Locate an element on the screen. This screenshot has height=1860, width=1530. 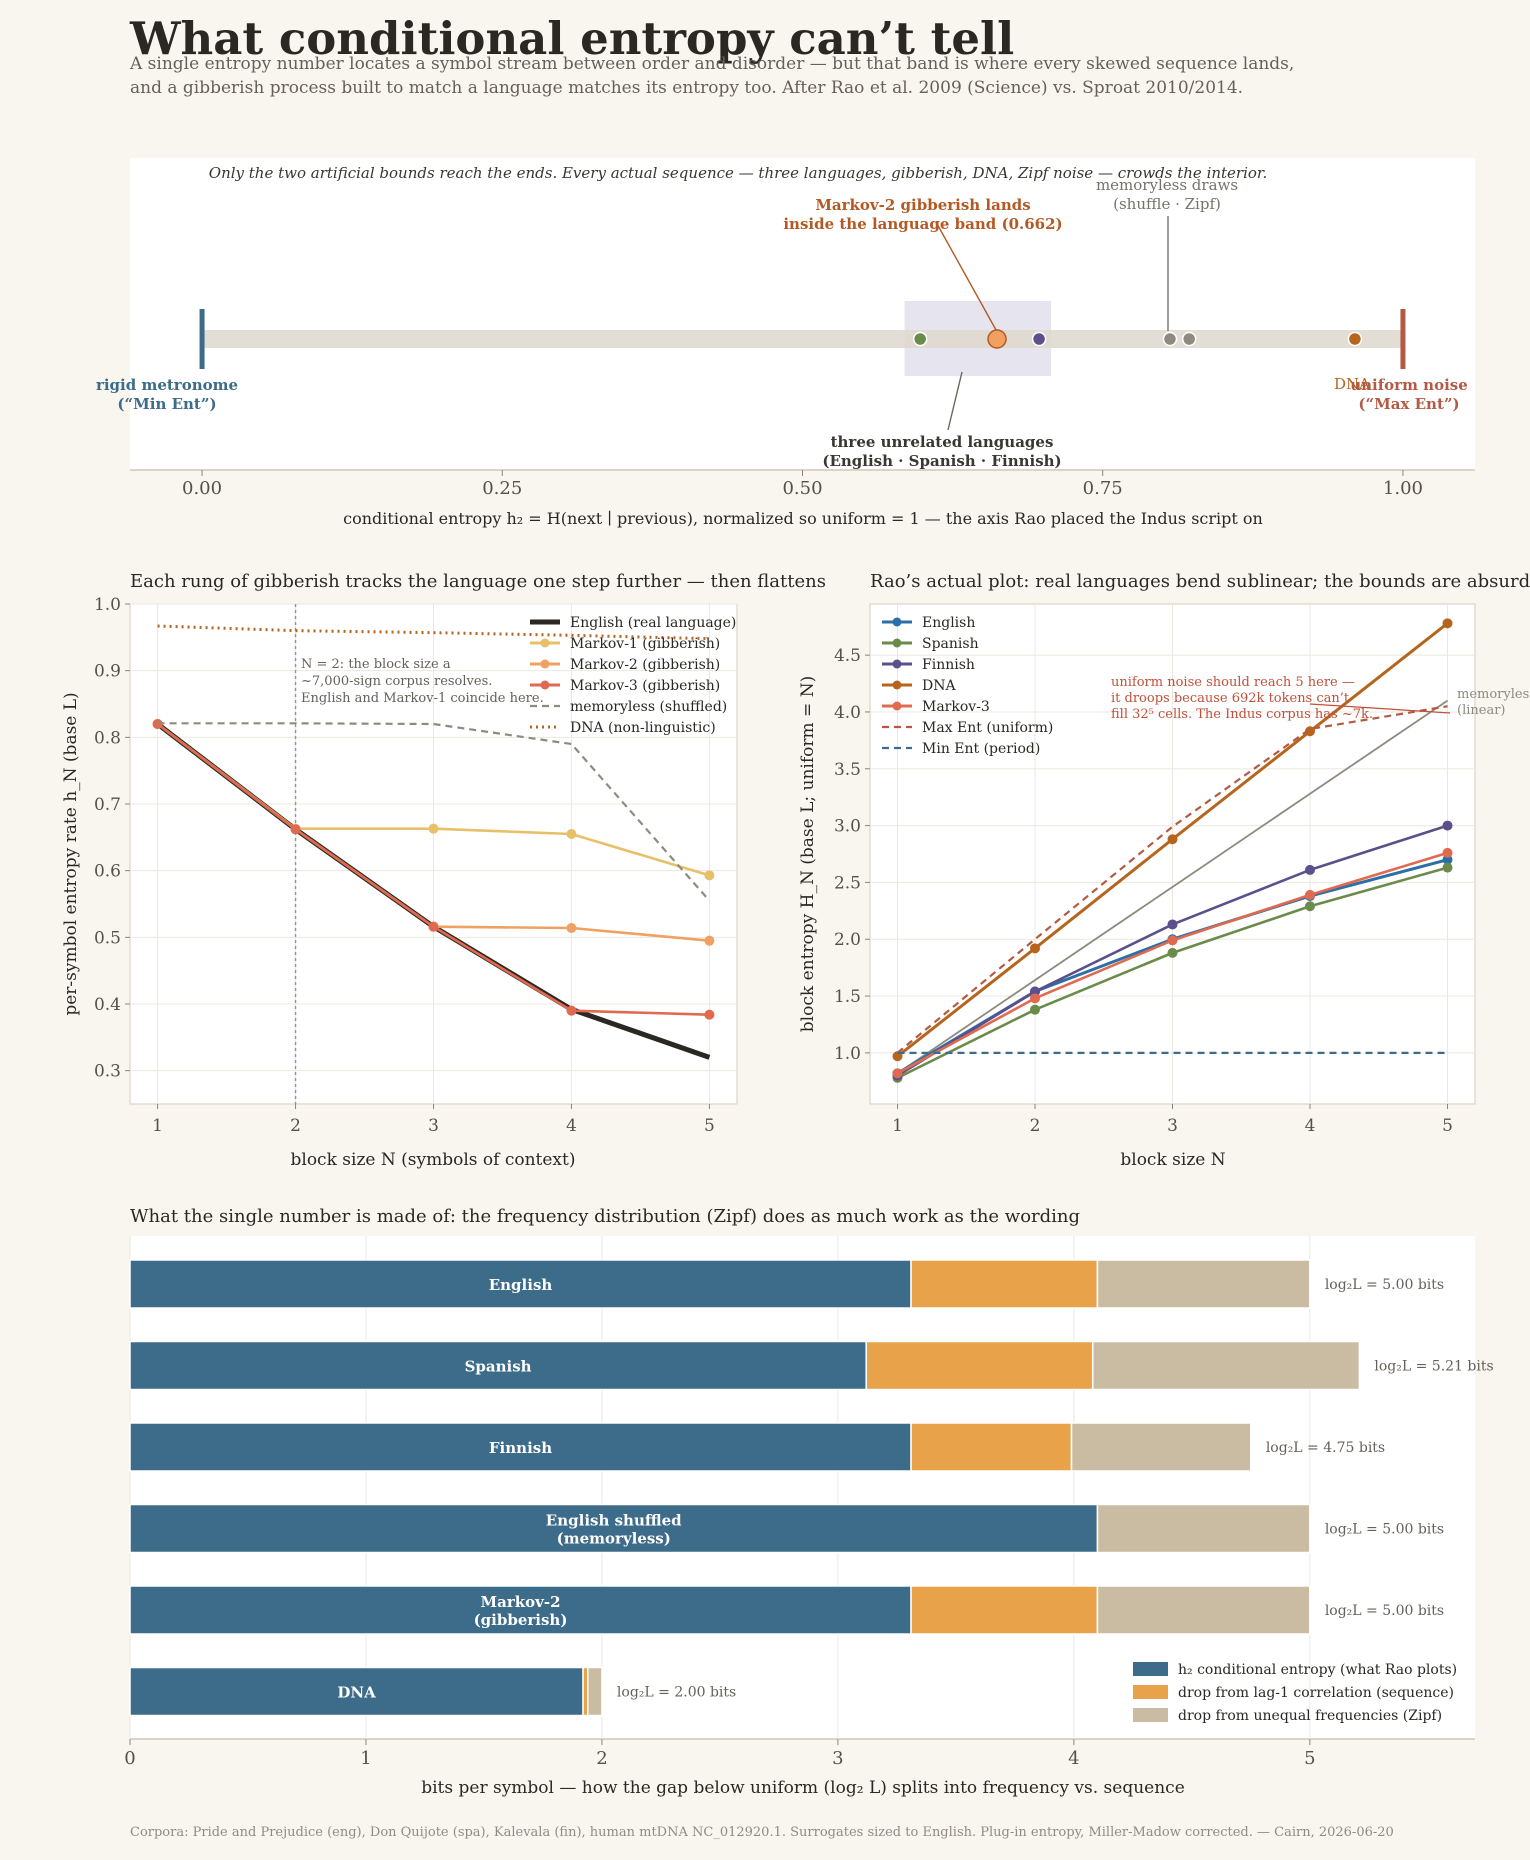
strip-point-zipf is located at coordinates (1189, 339).